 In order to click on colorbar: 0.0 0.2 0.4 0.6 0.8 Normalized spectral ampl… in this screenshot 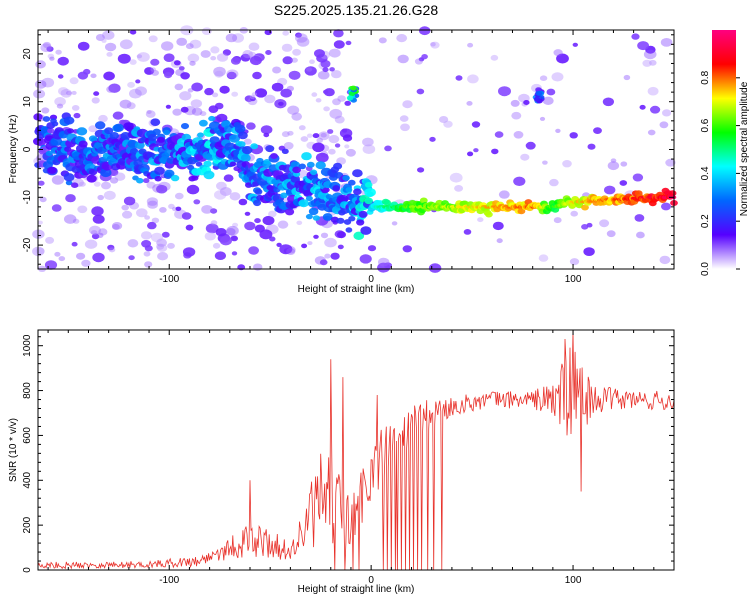, I will do `click(725, 153)`.